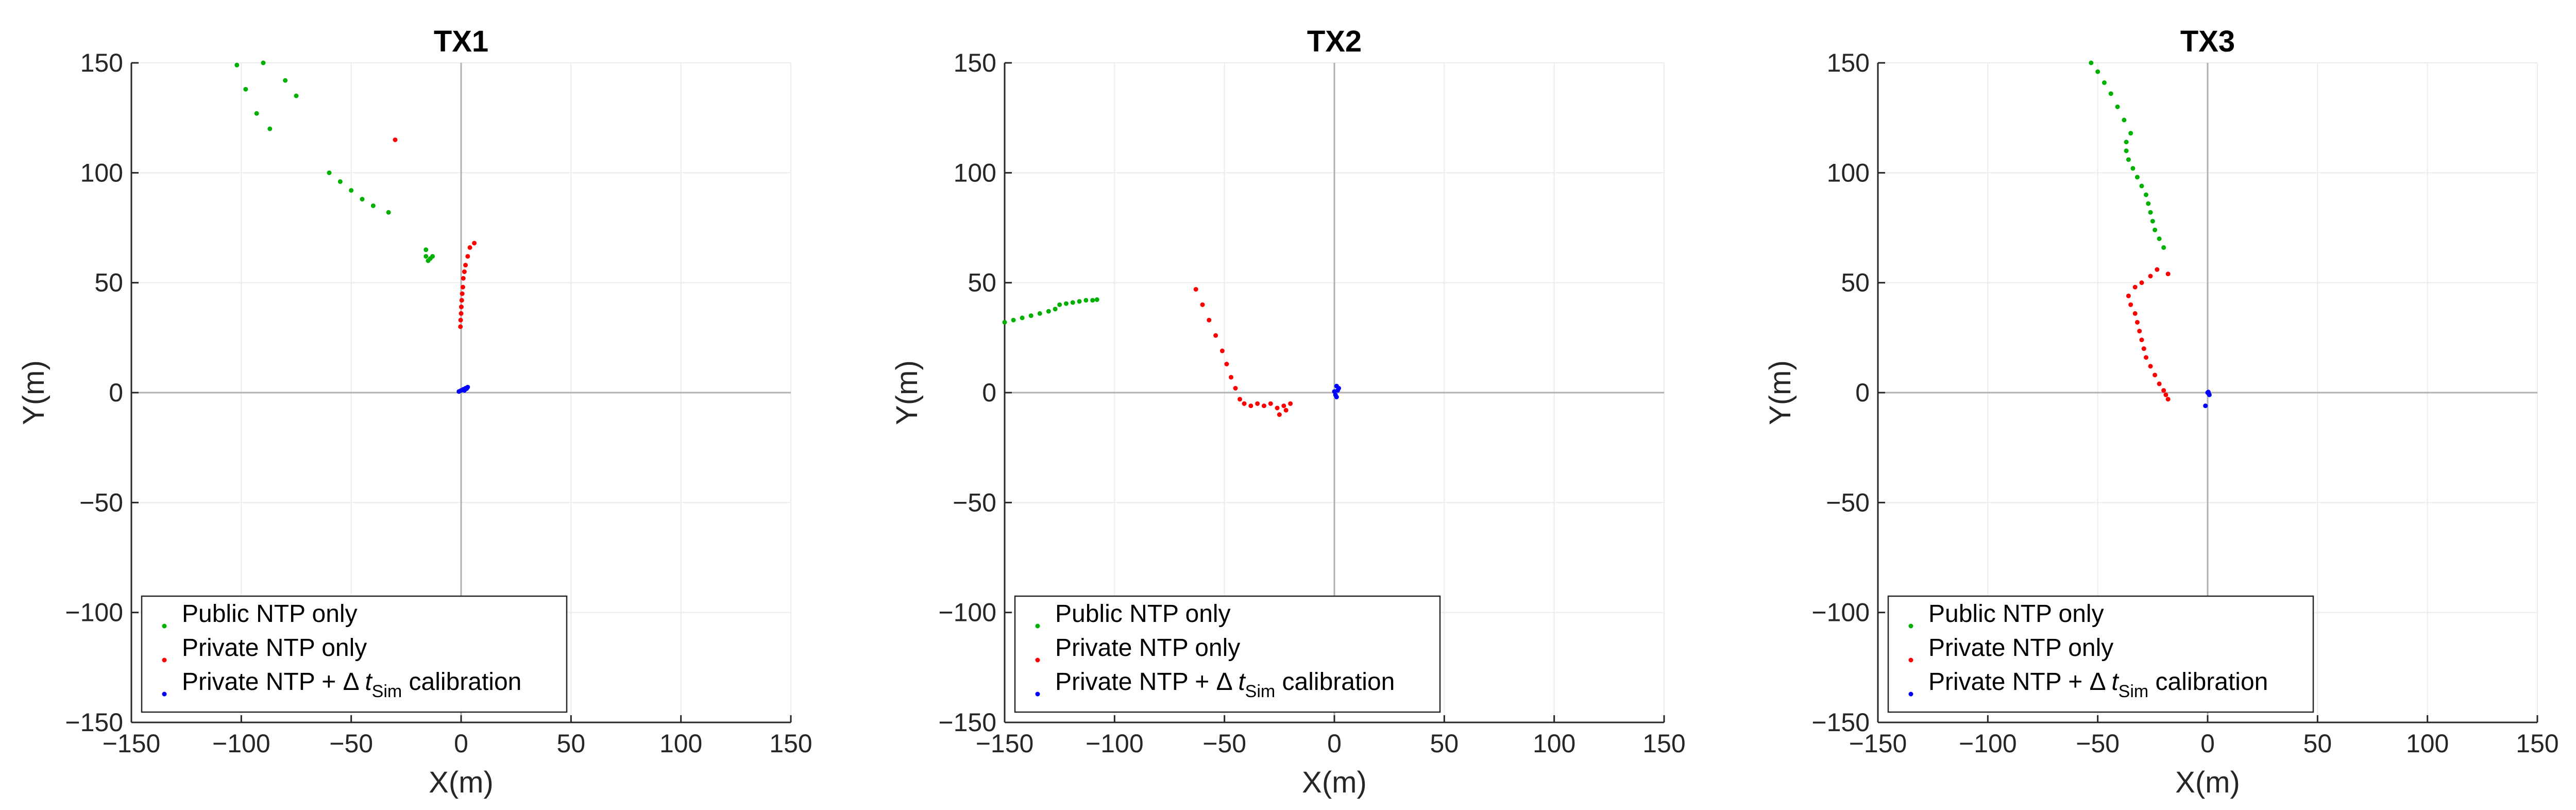 This screenshot has height=810, width=2576. Describe the element at coordinates (1143, 614) in the screenshot. I see `chart-2-legend-entry-1: Public NTP only` at that location.